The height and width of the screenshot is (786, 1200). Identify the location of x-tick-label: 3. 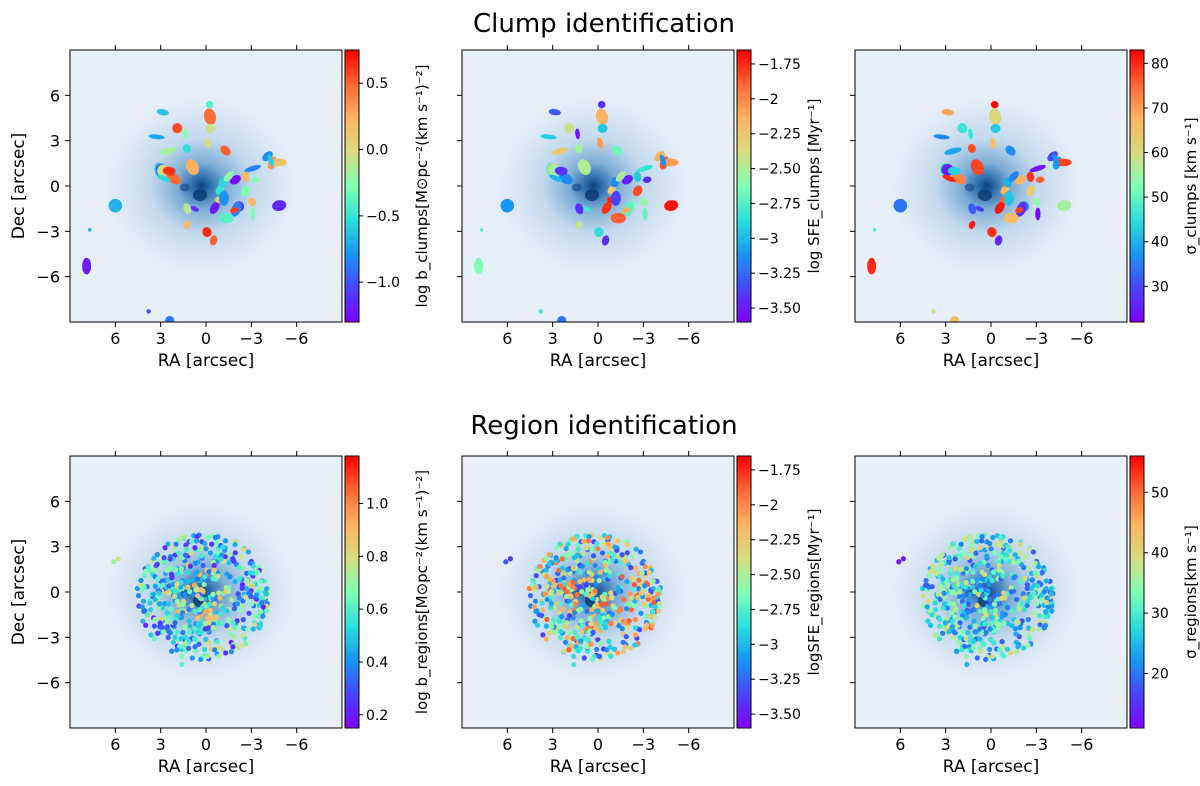
(946, 744).